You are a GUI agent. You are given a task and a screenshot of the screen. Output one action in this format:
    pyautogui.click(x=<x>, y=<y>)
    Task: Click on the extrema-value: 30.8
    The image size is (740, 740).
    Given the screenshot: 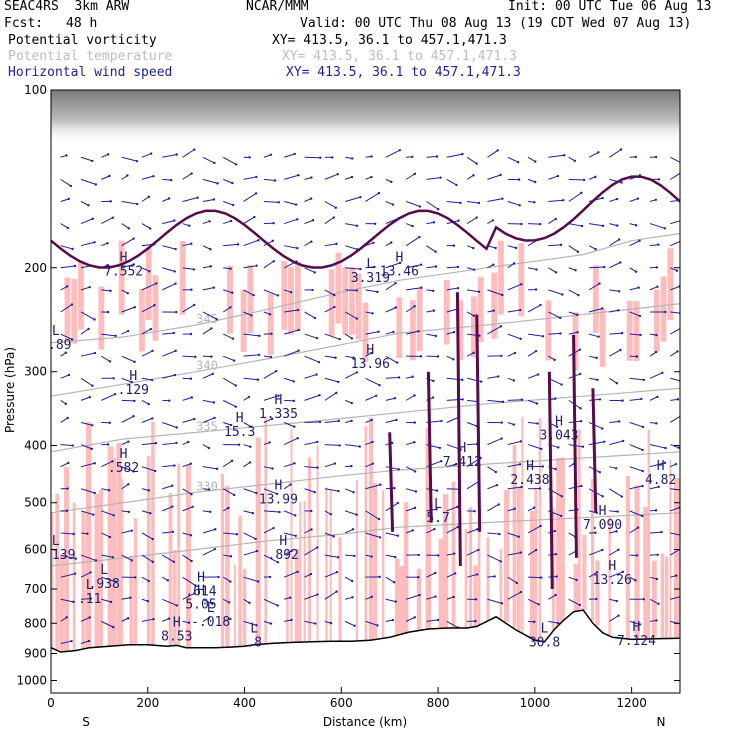 What is the action you would take?
    pyautogui.click(x=544, y=643)
    